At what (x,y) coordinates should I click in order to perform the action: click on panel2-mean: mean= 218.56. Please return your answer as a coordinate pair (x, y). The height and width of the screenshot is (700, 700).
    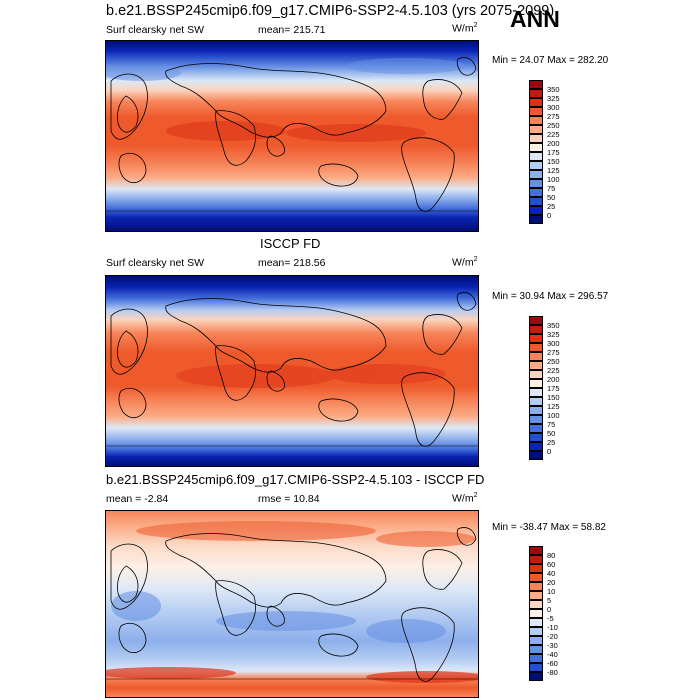
    Looking at the image, I should click on (292, 263).